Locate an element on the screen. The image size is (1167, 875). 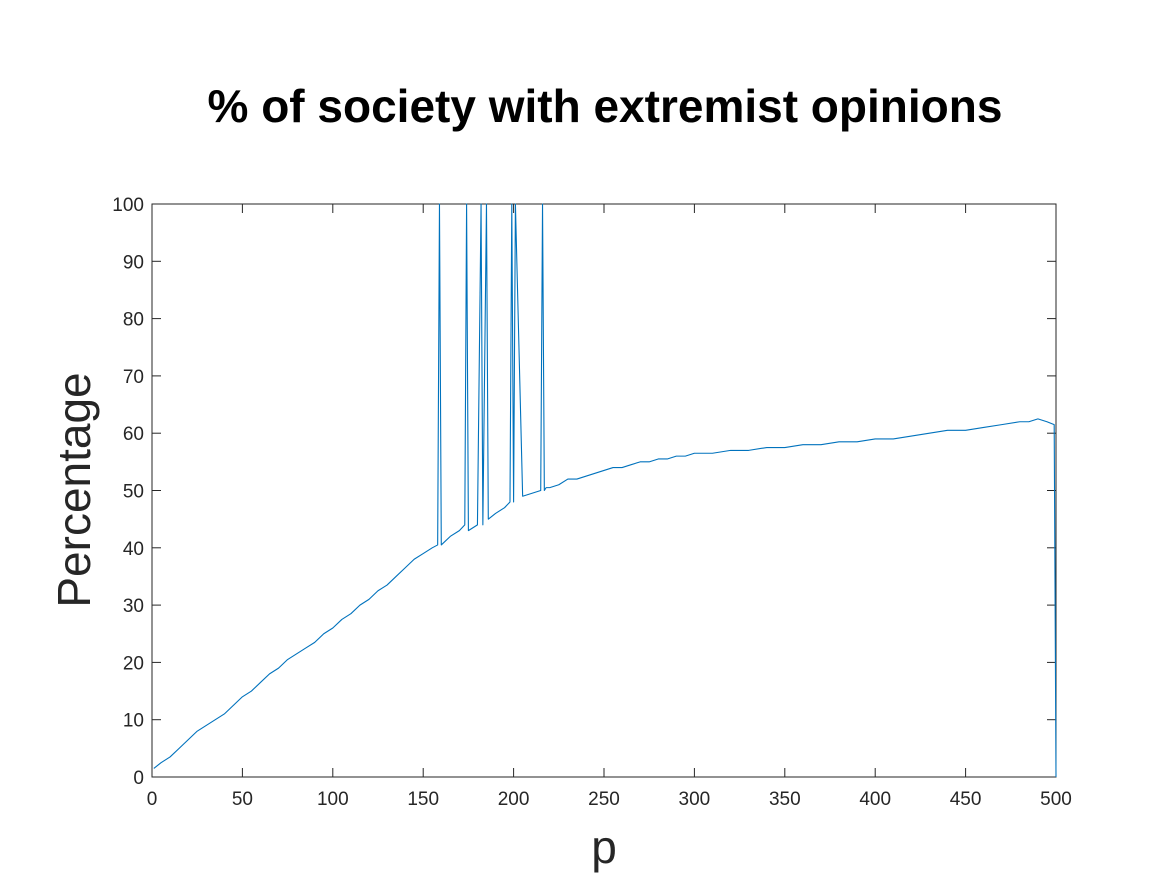
chart-title: % of society with extremist opinions is located at coordinates (605, 106).